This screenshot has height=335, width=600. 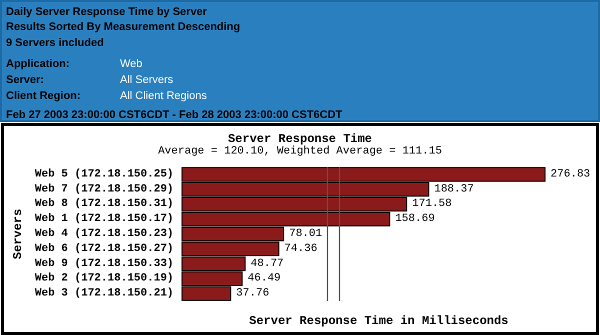 I want to click on y-tick-label: Web 1 (172.18.150.17), so click(x=104, y=219).